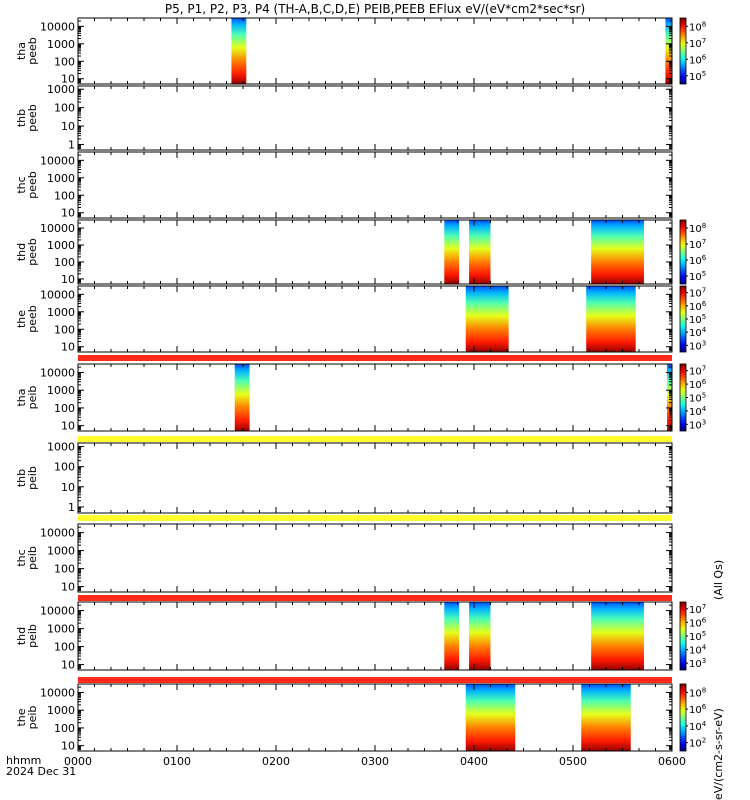  What do you see at coordinates (21, 397) in the screenshot?
I see `panel-probe-label: tha` at bounding box center [21, 397].